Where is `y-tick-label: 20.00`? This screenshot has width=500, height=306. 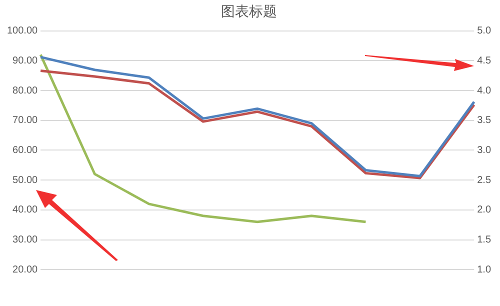 y-tick-label: 20.00 is located at coordinates (25, 270).